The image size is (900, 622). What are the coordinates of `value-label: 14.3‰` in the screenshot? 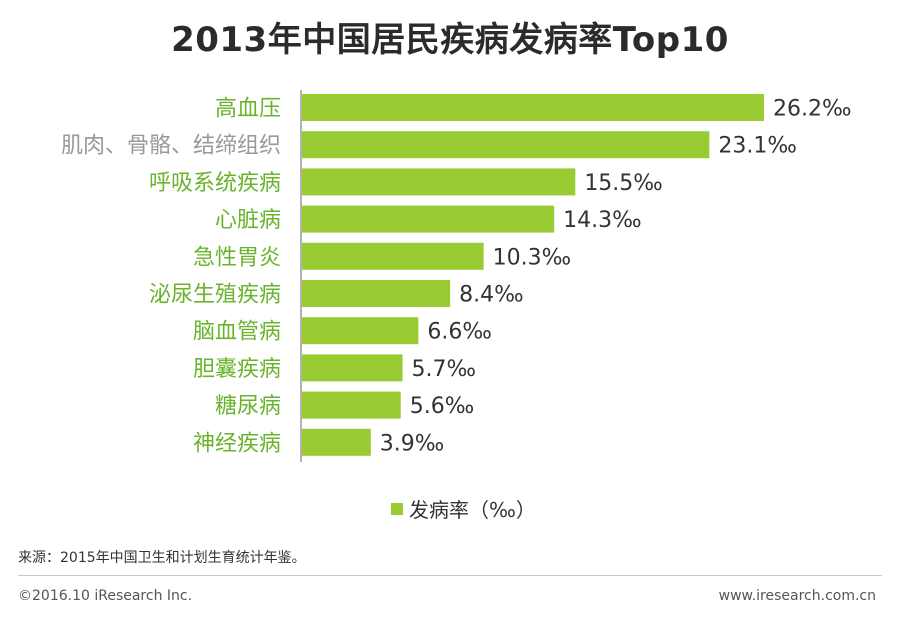 It's located at (602, 220).